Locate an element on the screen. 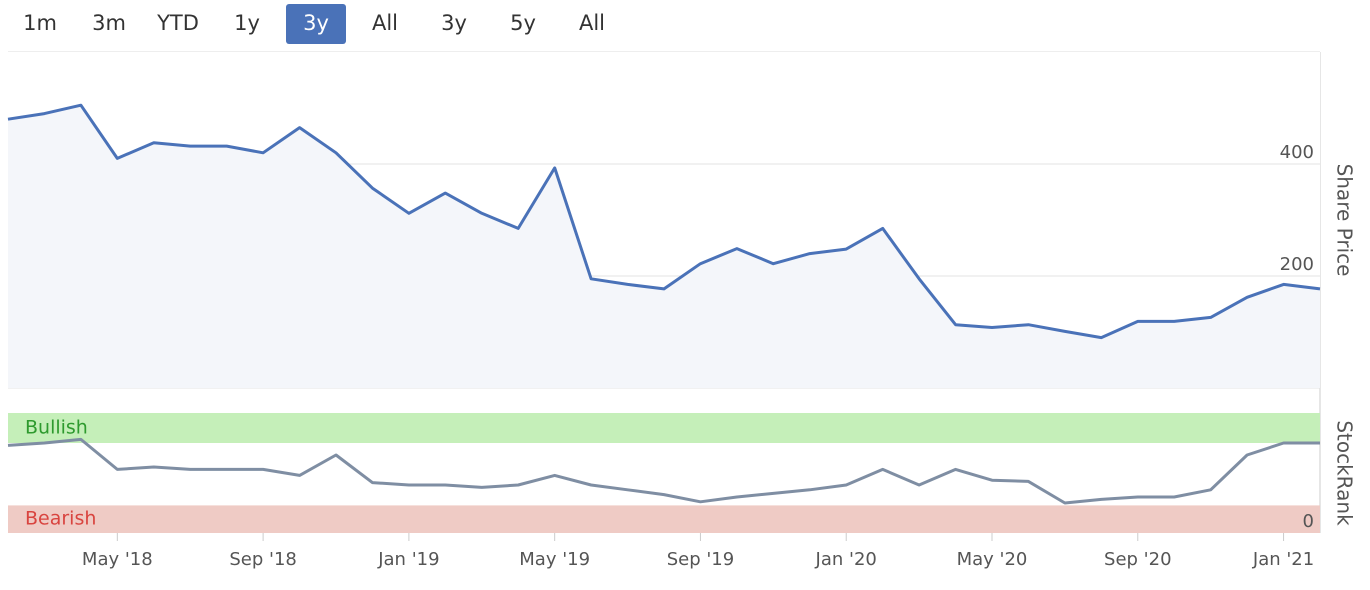 Image resolution: width=1370 pixels, height=590 pixels. x-tick-label: May '18 is located at coordinates (117, 559).